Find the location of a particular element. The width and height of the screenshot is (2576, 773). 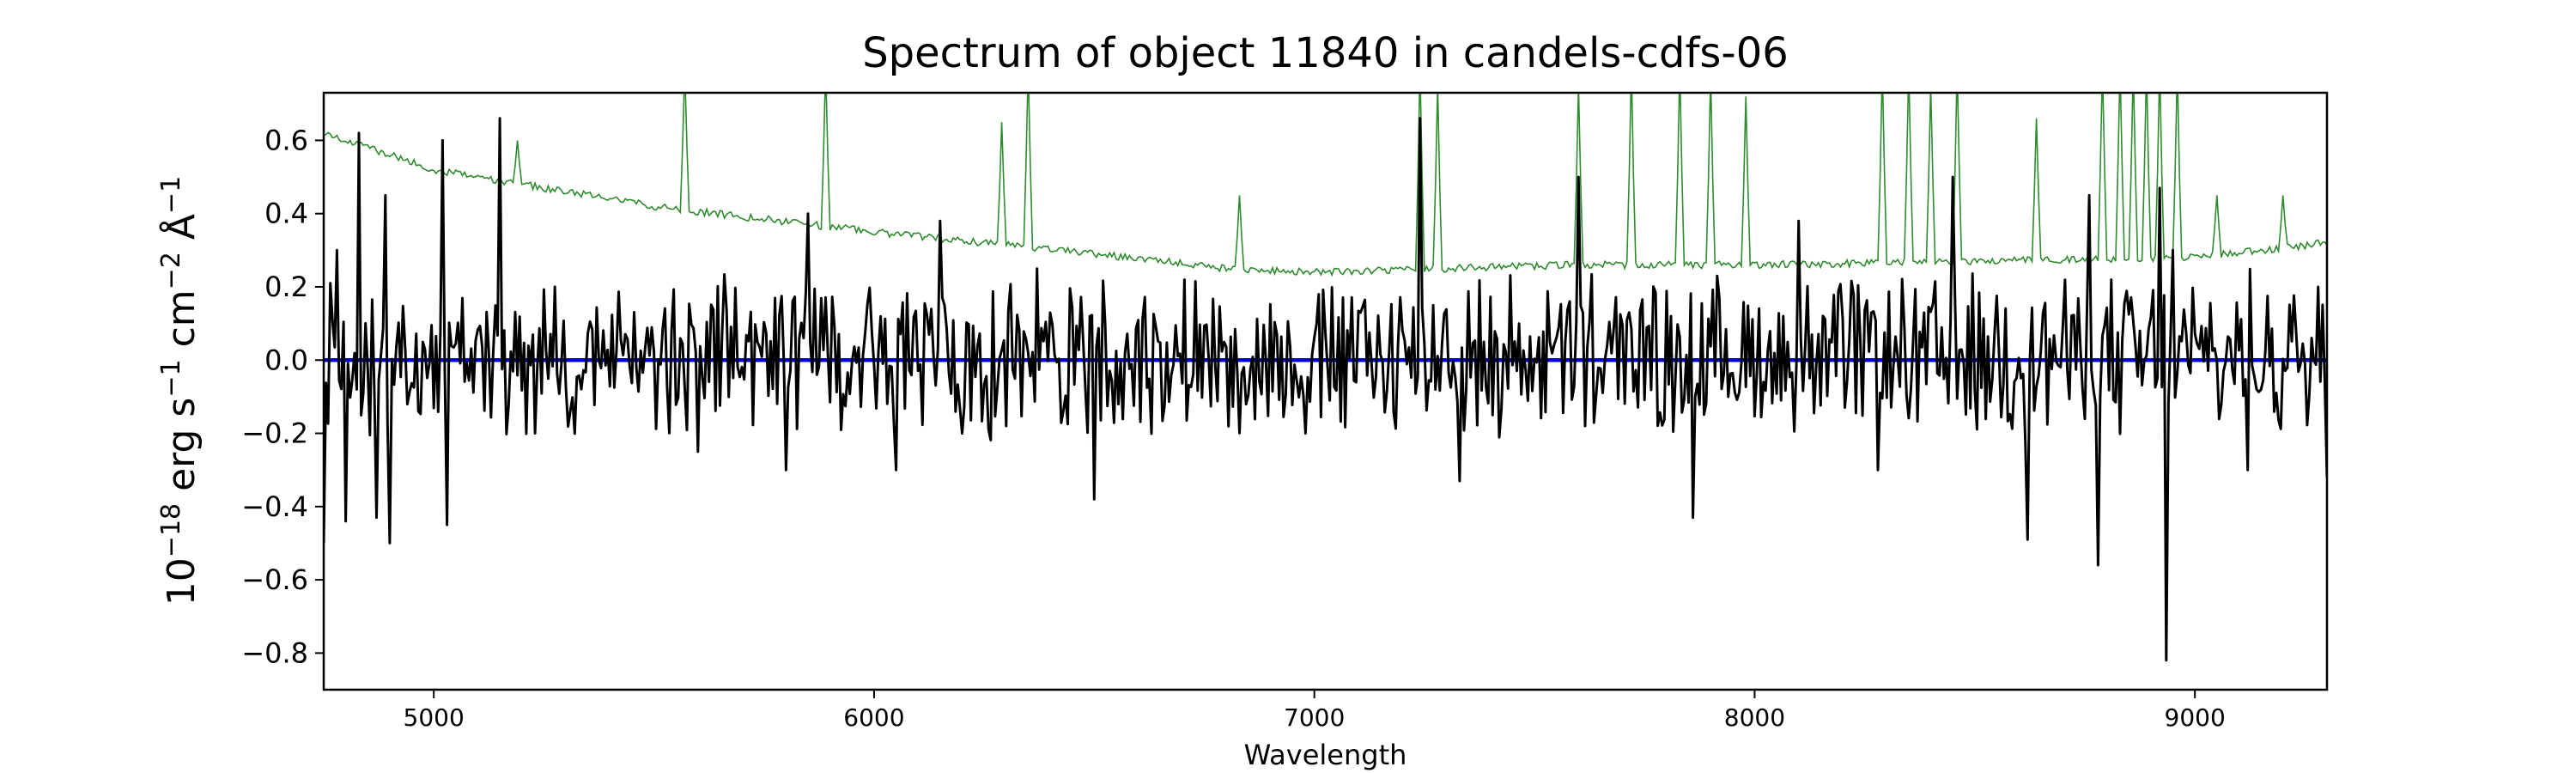

x-tick-label: 5000 is located at coordinates (434, 717).